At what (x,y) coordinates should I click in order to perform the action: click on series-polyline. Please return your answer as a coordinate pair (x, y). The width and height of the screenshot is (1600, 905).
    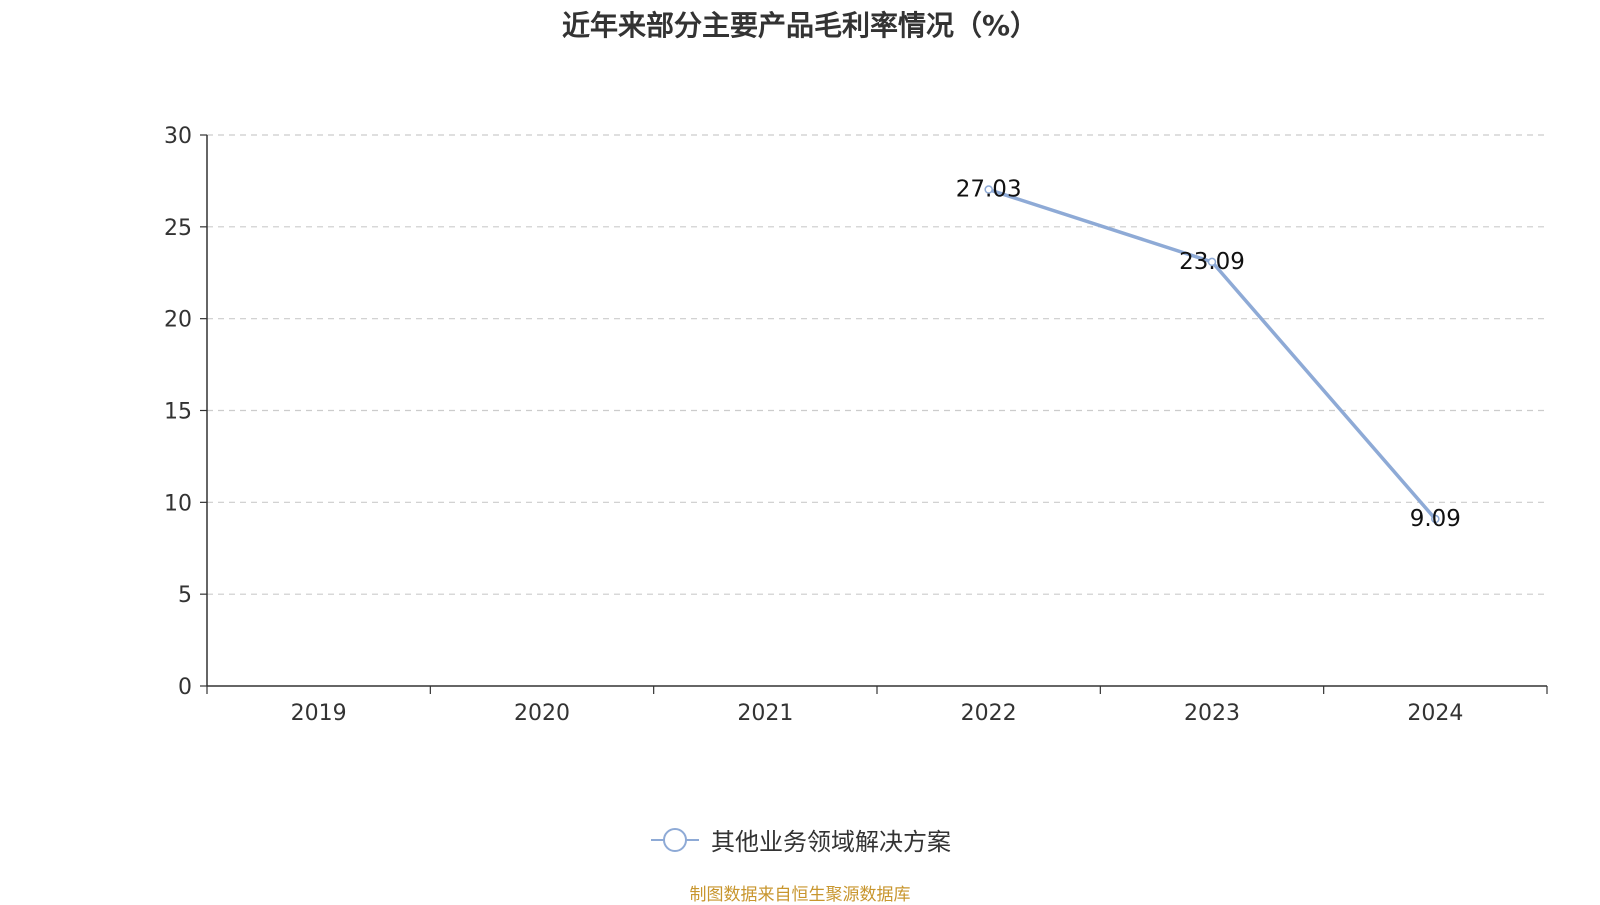
    Looking at the image, I should click on (1212, 354).